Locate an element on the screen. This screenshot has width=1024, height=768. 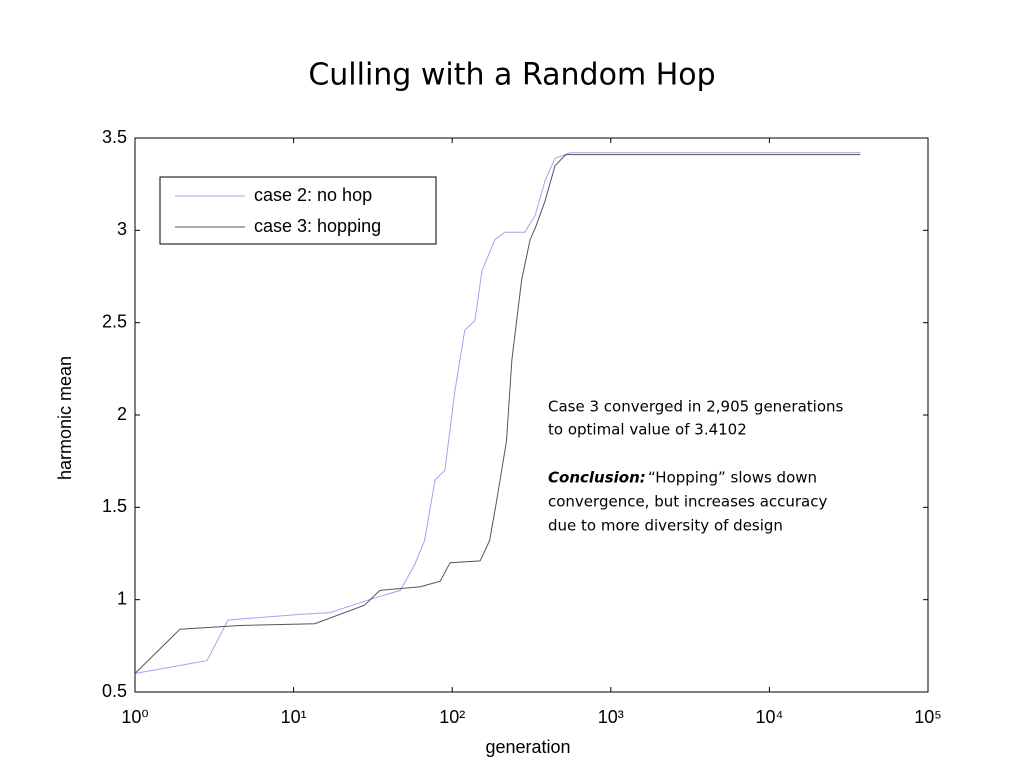
legend-box is located at coordinates (298, 210).